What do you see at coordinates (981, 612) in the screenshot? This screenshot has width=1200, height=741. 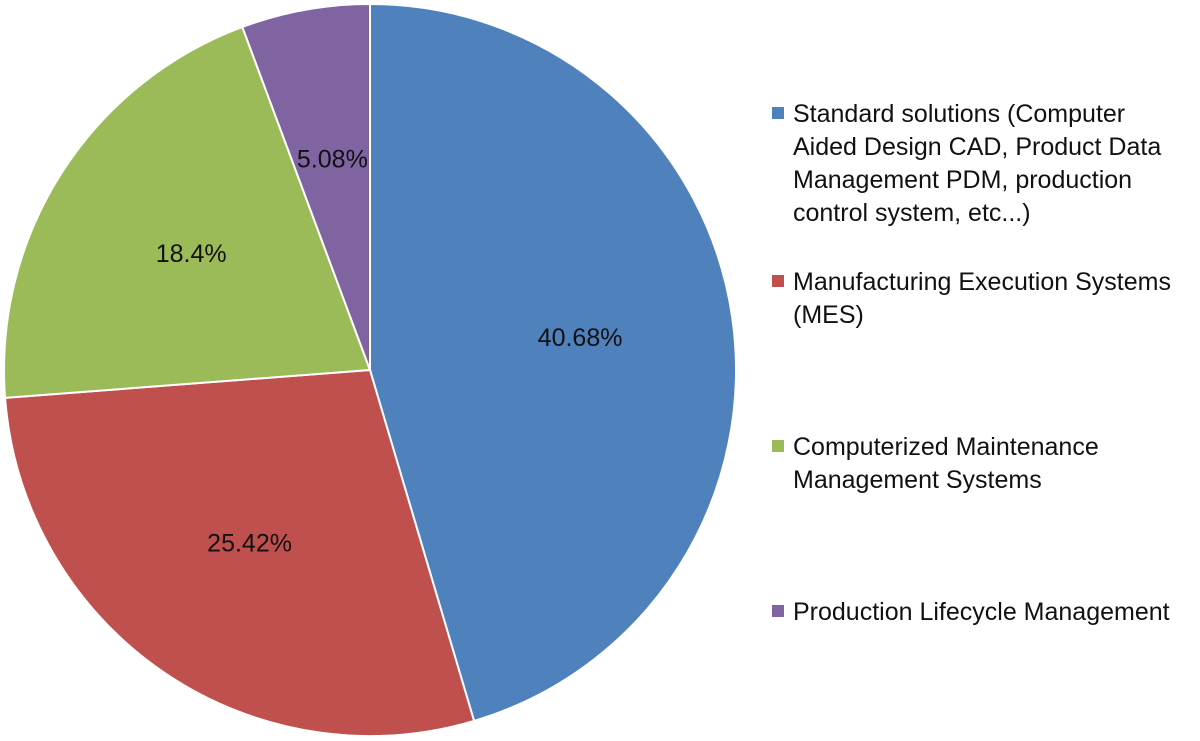 I see `legend-label-plm: Production Lifecycle Management` at bounding box center [981, 612].